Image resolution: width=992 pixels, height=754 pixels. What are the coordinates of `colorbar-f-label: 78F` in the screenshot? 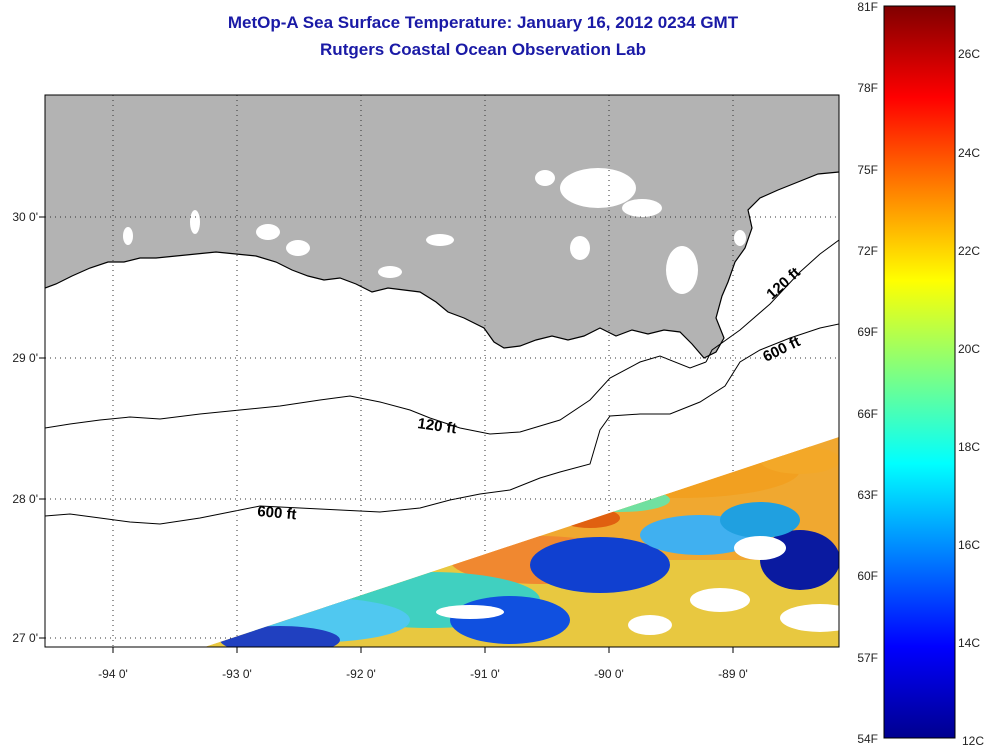 It's located at (867, 88).